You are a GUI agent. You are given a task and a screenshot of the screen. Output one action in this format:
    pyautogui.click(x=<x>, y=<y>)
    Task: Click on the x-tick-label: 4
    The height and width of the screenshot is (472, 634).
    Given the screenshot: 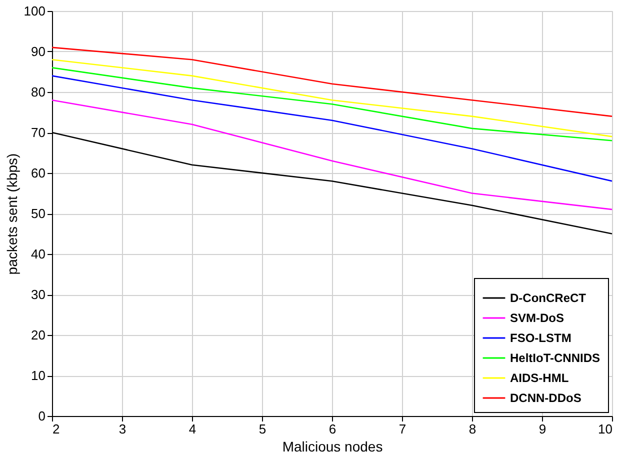 What is the action you would take?
    pyautogui.click(x=192, y=429)
    